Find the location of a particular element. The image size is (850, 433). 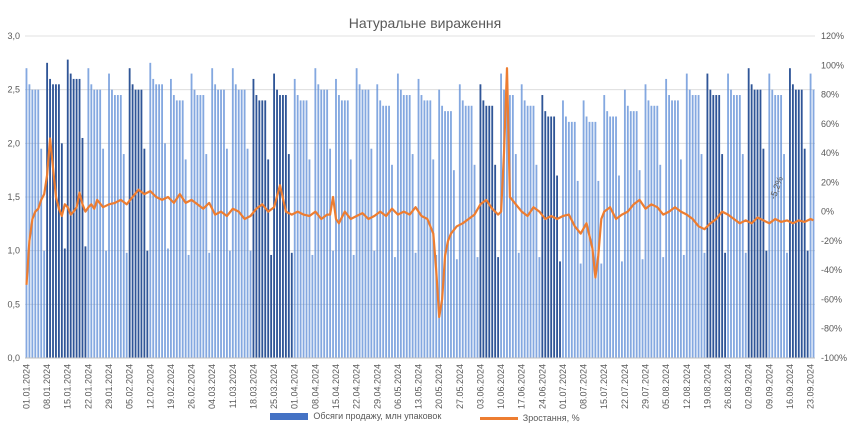

x-tick-label: 08.04.2024 is located at coordinates (315, 386).